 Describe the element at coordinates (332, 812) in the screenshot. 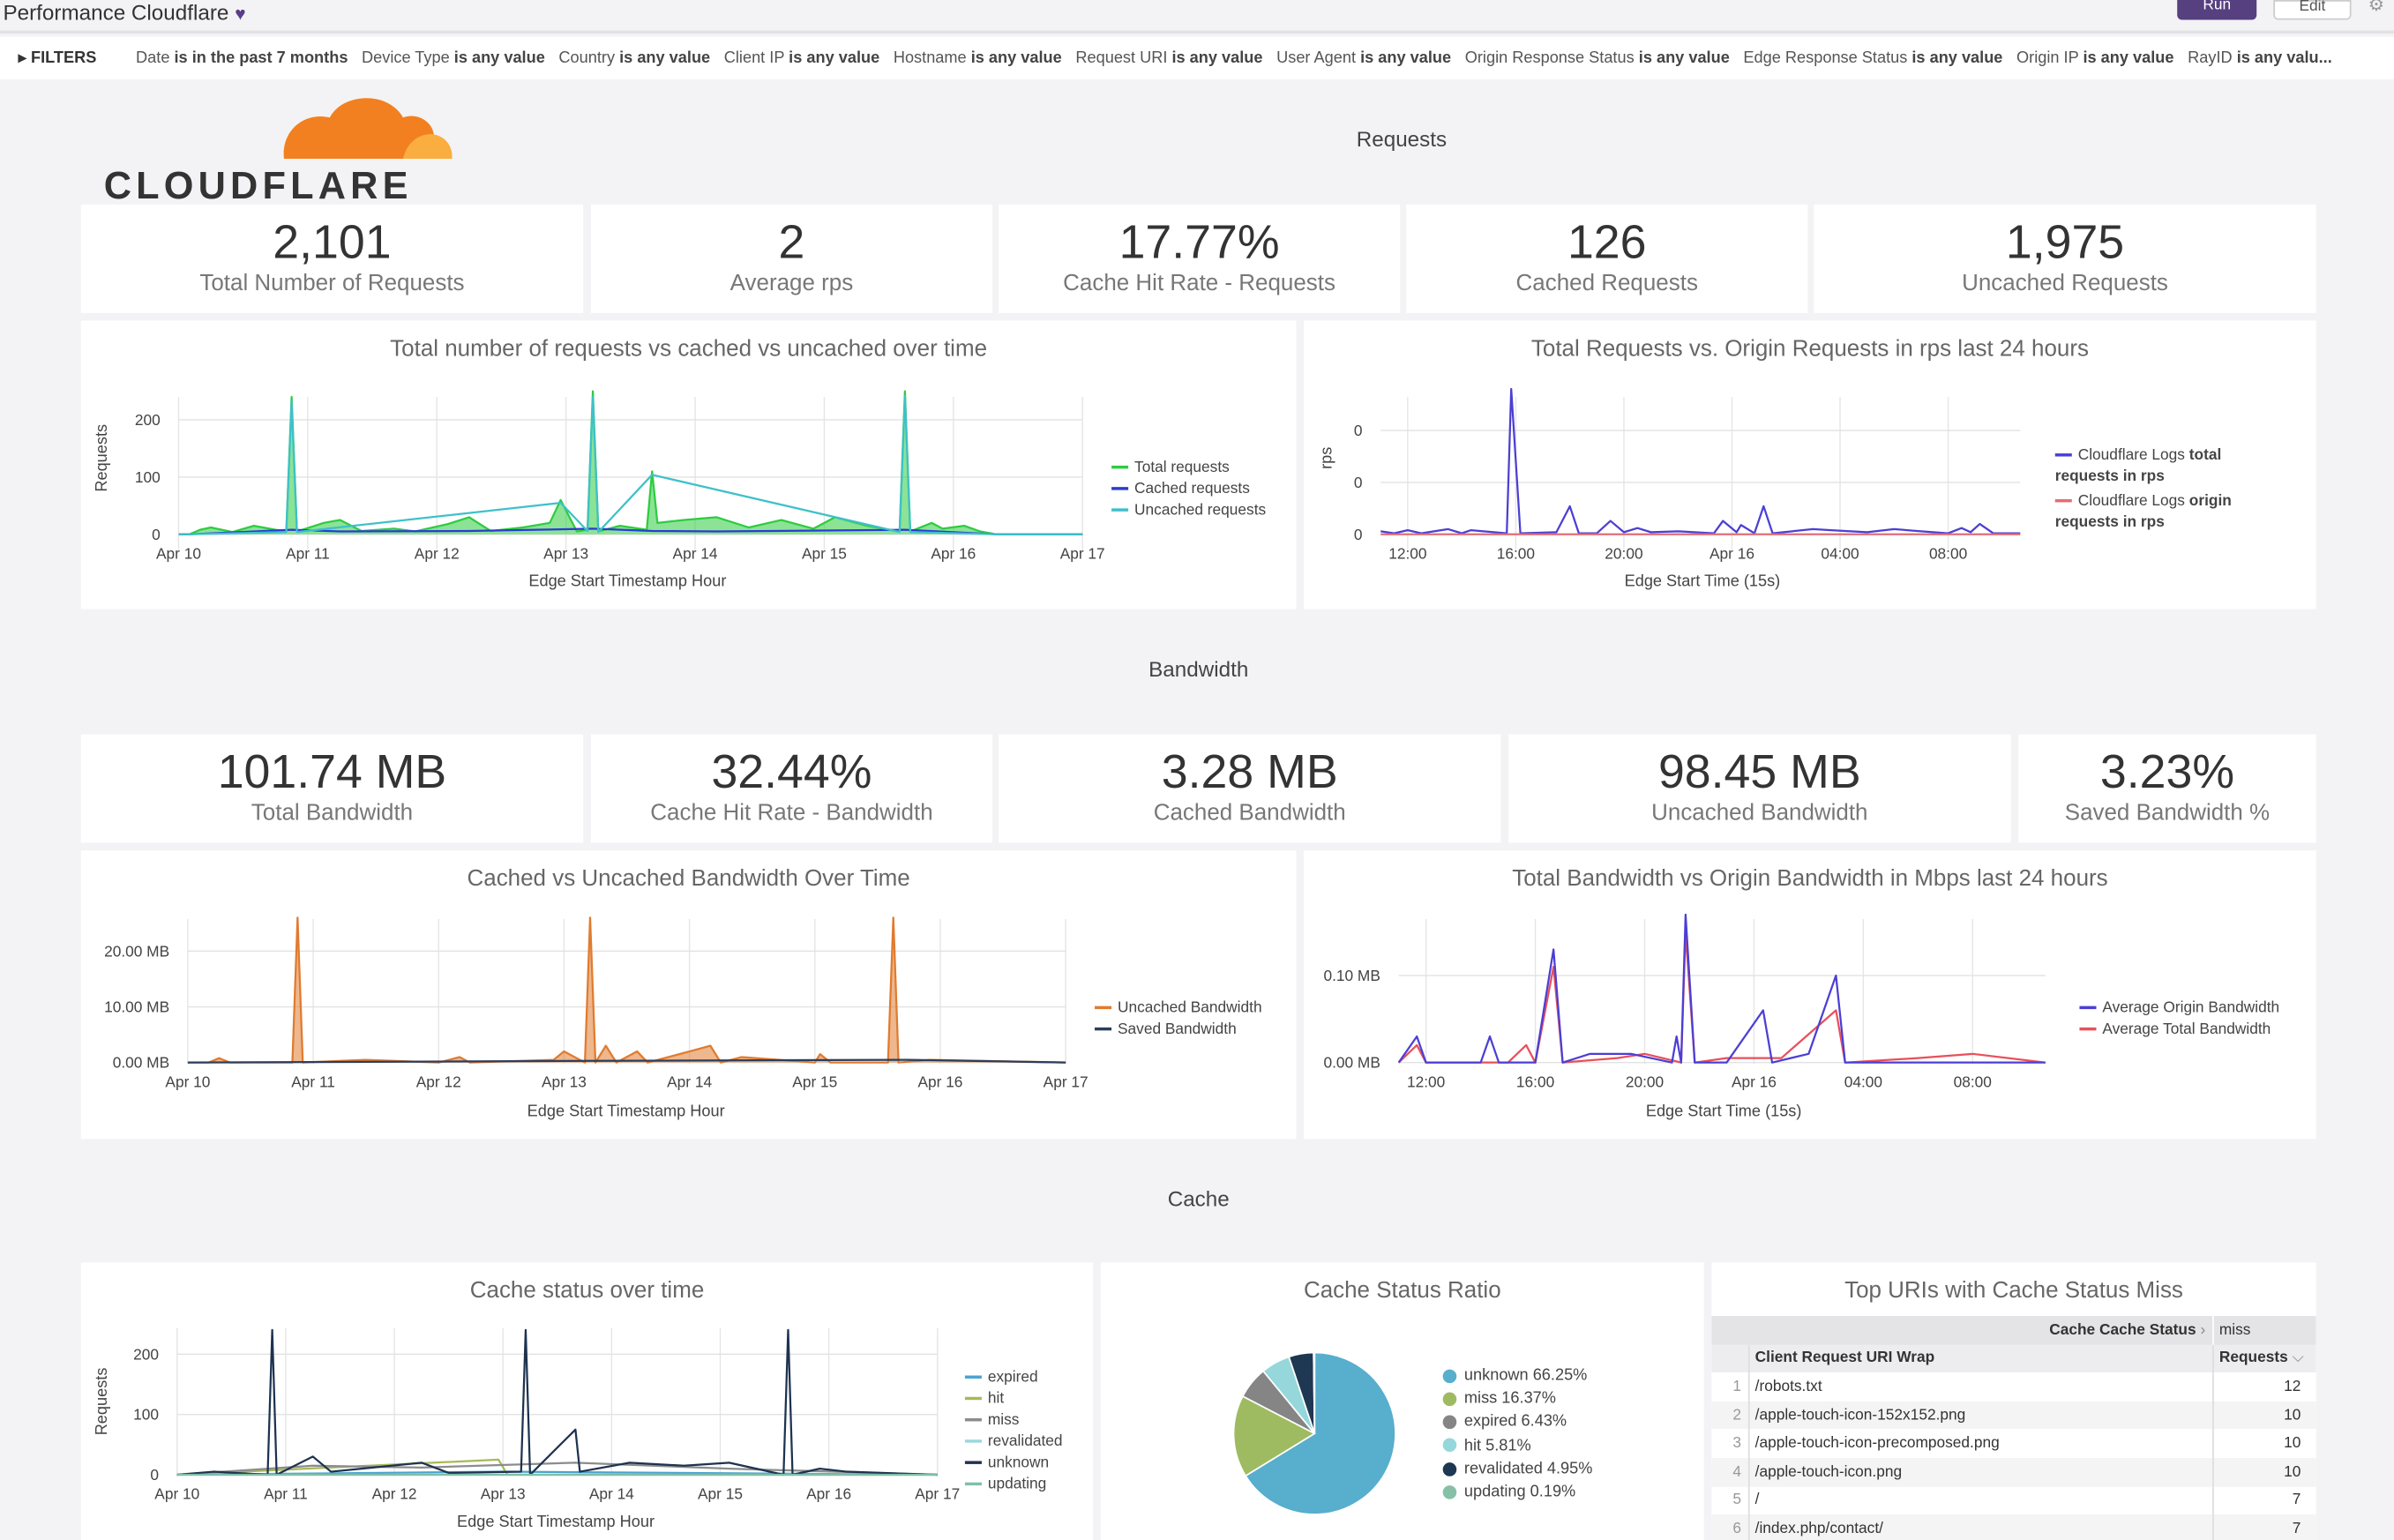

I see `kpi-label: Total Bandwidth` at that location.